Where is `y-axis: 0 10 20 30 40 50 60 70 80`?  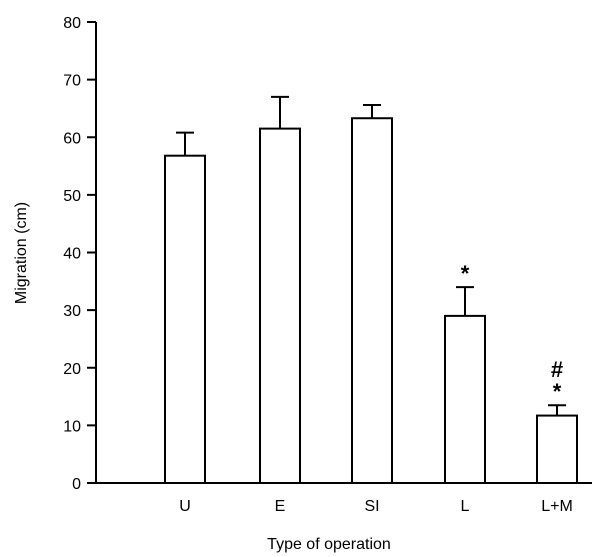 y-axis: 0 10 20 30 40 50 60 70 80 is located at coordinates (80, 254).